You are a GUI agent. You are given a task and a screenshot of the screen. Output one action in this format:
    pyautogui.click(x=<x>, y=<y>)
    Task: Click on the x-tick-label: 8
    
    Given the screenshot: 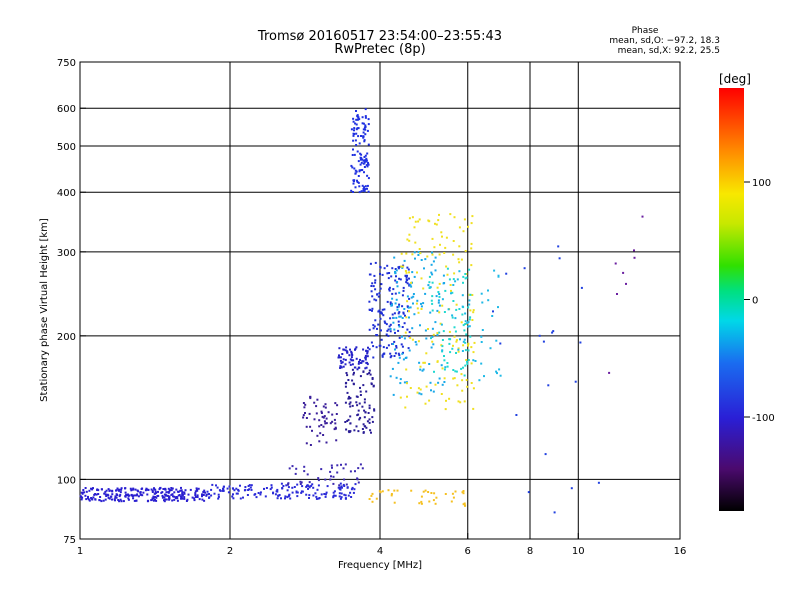 What is the action you would take?
    pyautogui.click(x=530, y=551)
    